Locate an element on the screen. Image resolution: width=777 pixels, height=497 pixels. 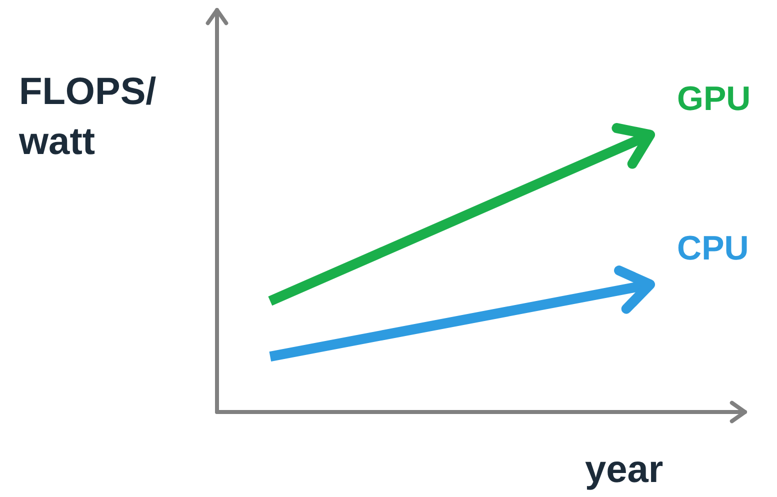
series-label: CPU is located at coordinates (713, 248).